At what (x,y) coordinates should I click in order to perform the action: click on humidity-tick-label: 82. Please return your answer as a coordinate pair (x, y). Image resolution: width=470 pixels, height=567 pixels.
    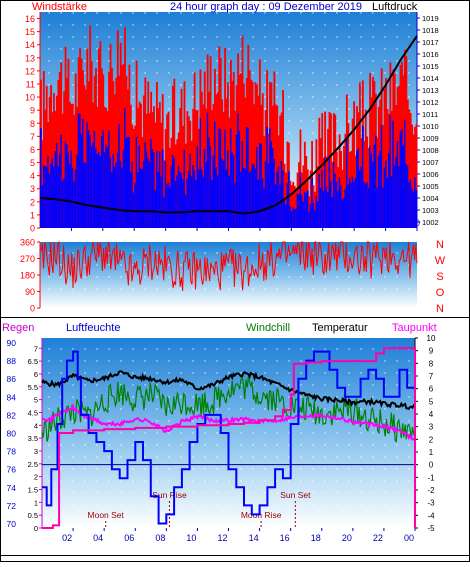
    Looking at the image, I should click on (12, 415).